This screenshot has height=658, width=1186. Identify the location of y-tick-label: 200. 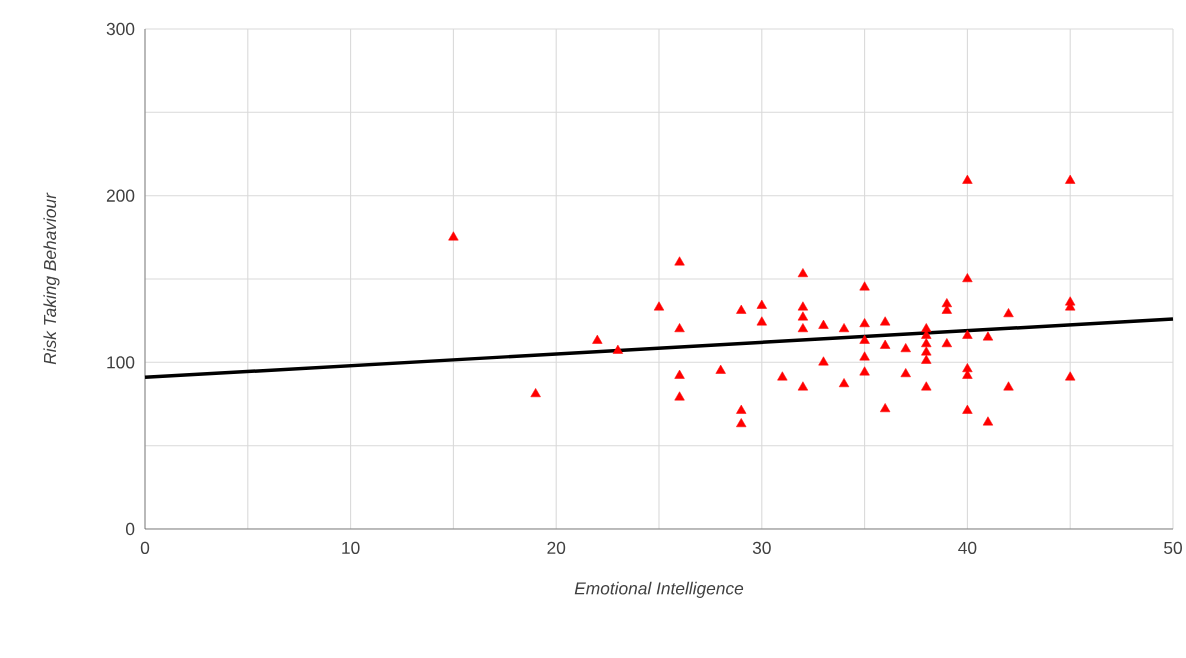
(120, 195).